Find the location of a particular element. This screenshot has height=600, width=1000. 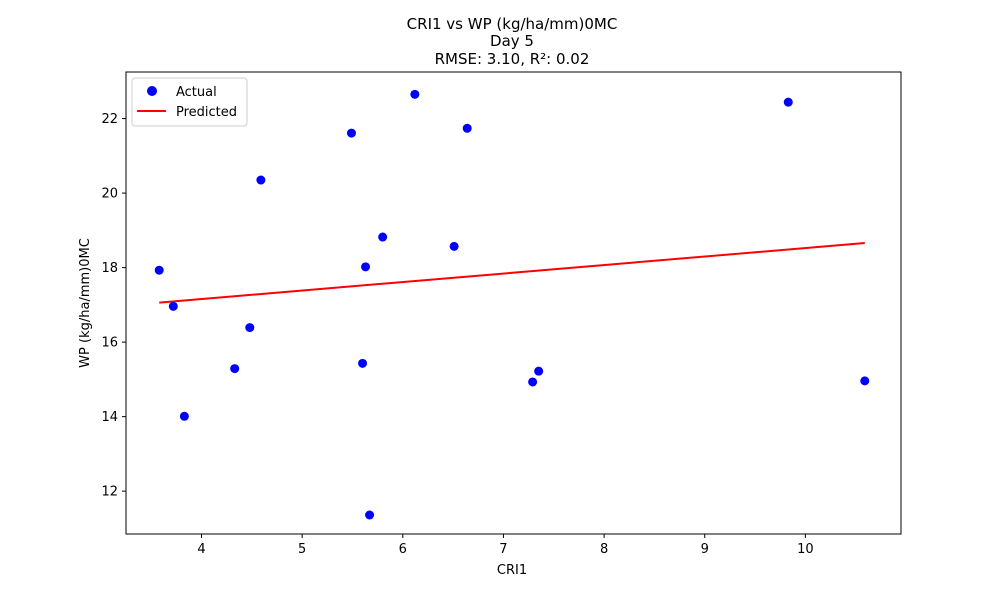

y-axis-label: WP (kg/ha/mm)0MC is located at coordinates (85, 303).